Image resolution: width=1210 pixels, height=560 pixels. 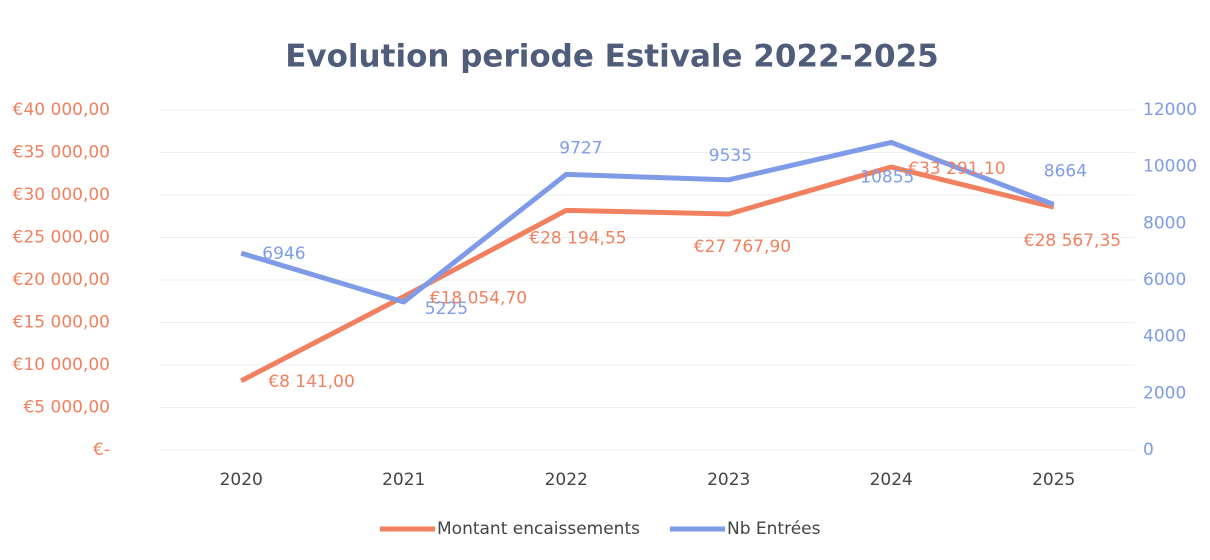 I want to click on data-label: 10855, so click(x=887, y=177).